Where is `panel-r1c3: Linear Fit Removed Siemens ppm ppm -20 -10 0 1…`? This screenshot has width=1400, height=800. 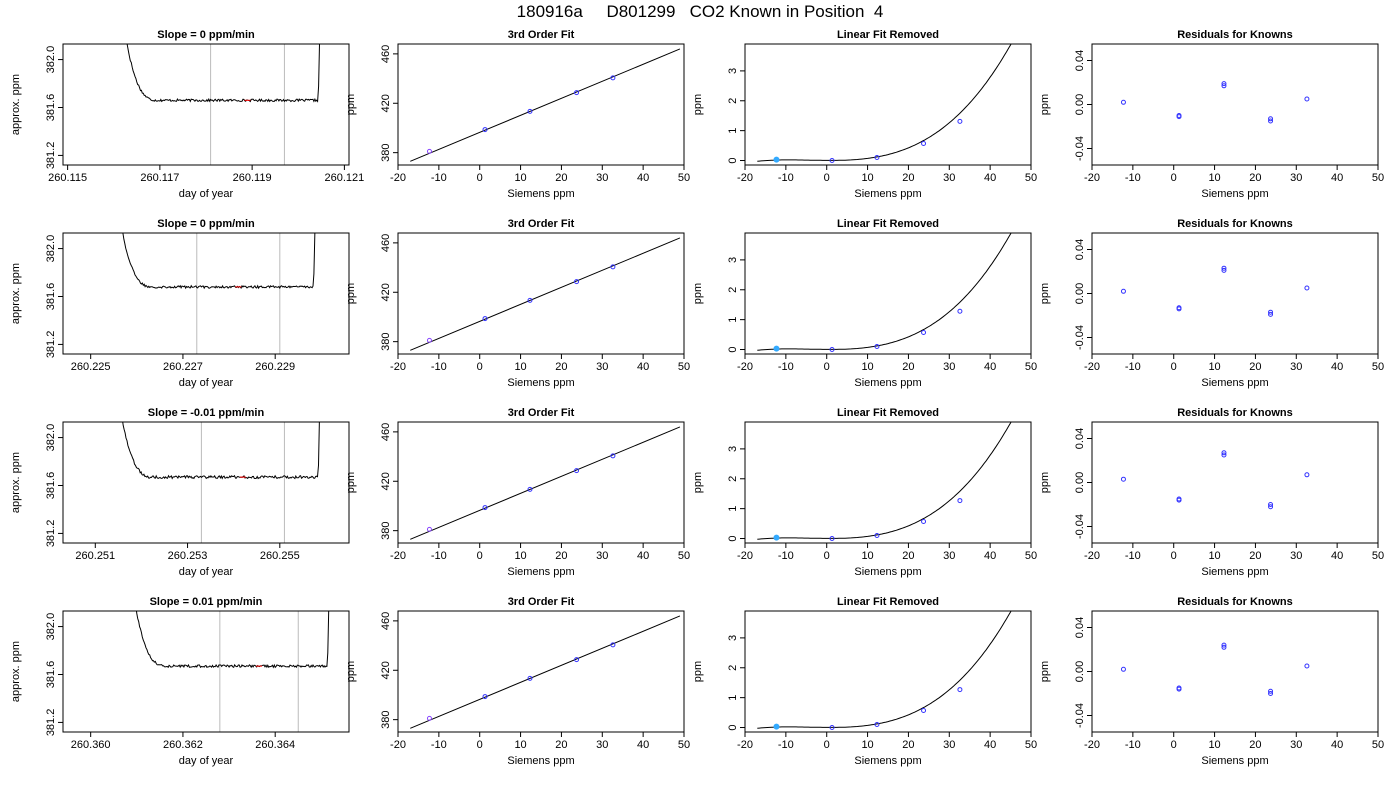
panel-r1c3: Linear Fit Removed Siemens ppm ppm -20 -10 0 1… is located at coordinates (864, 114).